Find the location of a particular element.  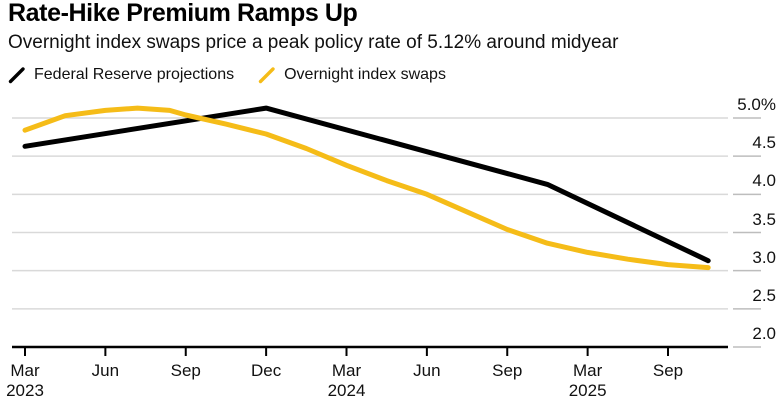

legend-label-fed-projections: Federal Reserve projections is located at coordinates (134, 74).